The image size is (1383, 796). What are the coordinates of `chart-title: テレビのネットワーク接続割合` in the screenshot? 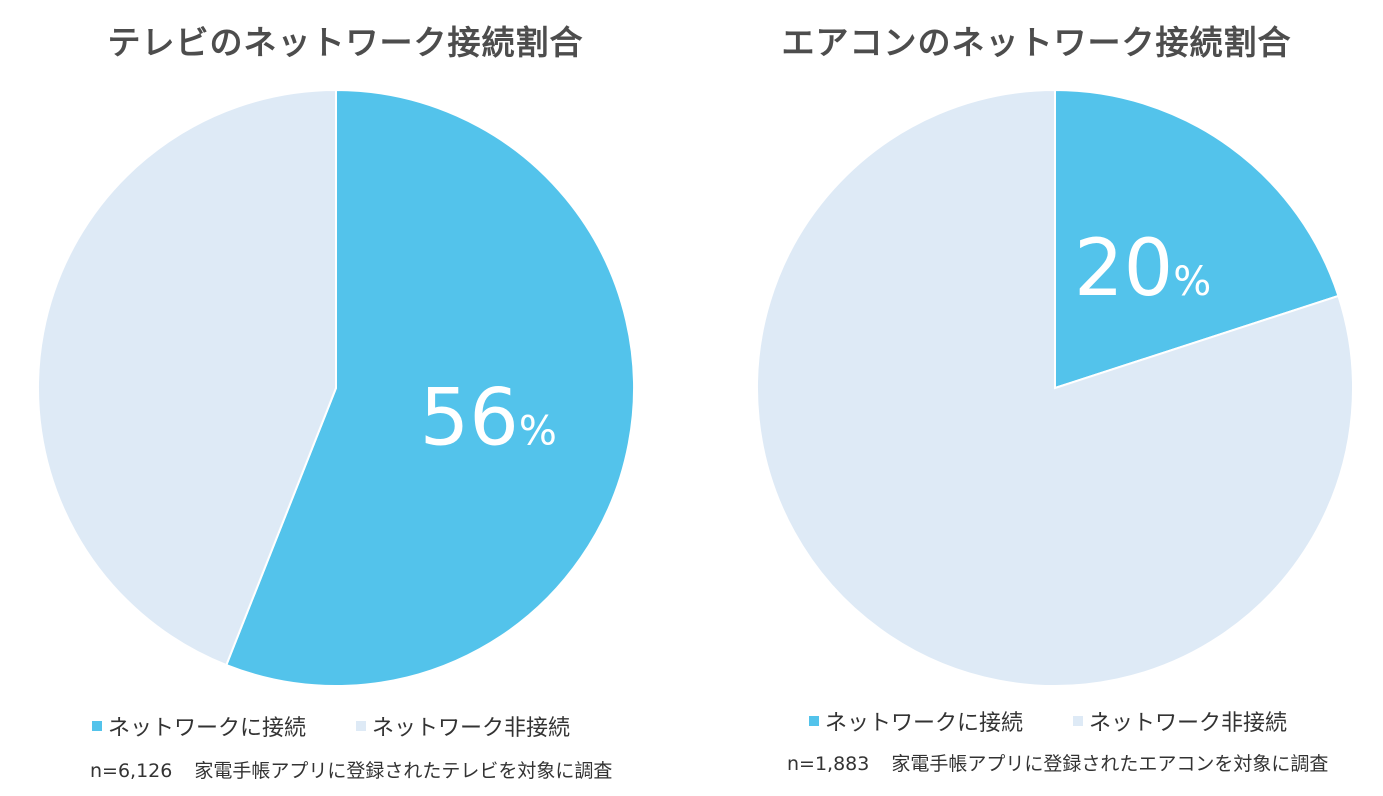 It's located at (345, 42).